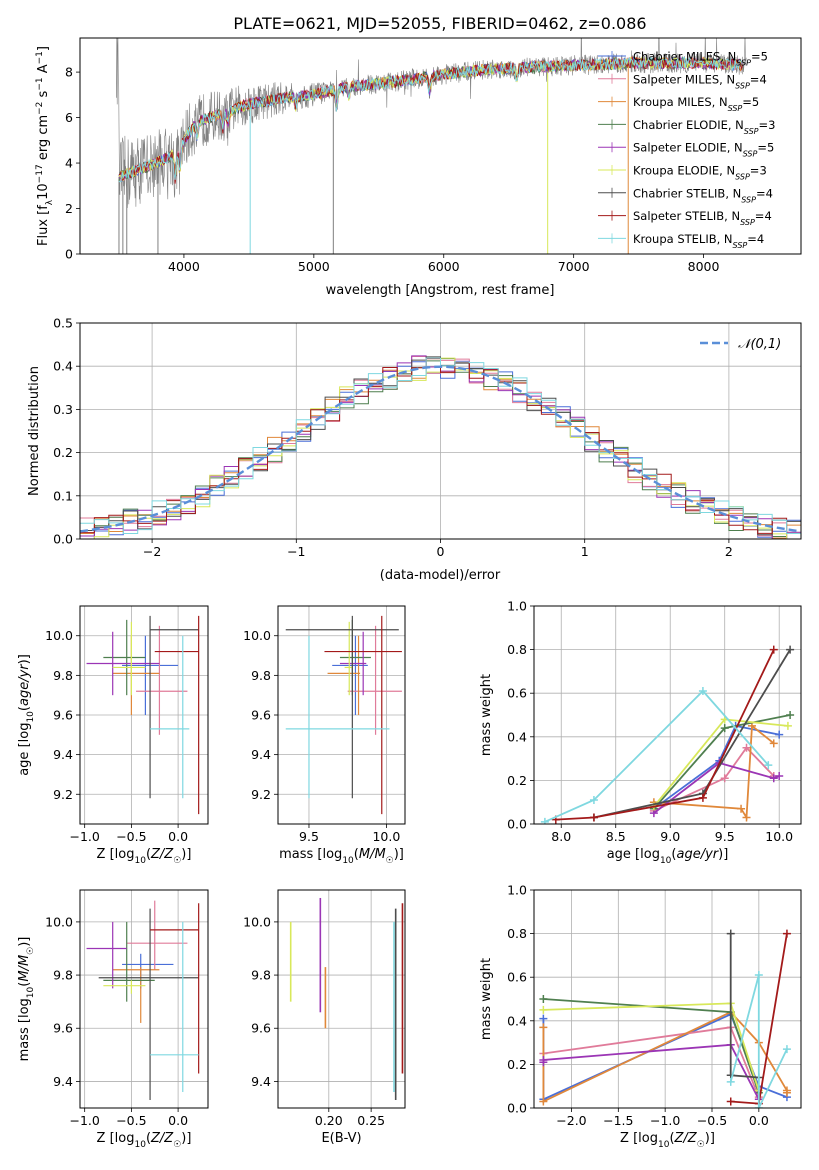  I want to click on residuals-plot-area, so click(440, 447).